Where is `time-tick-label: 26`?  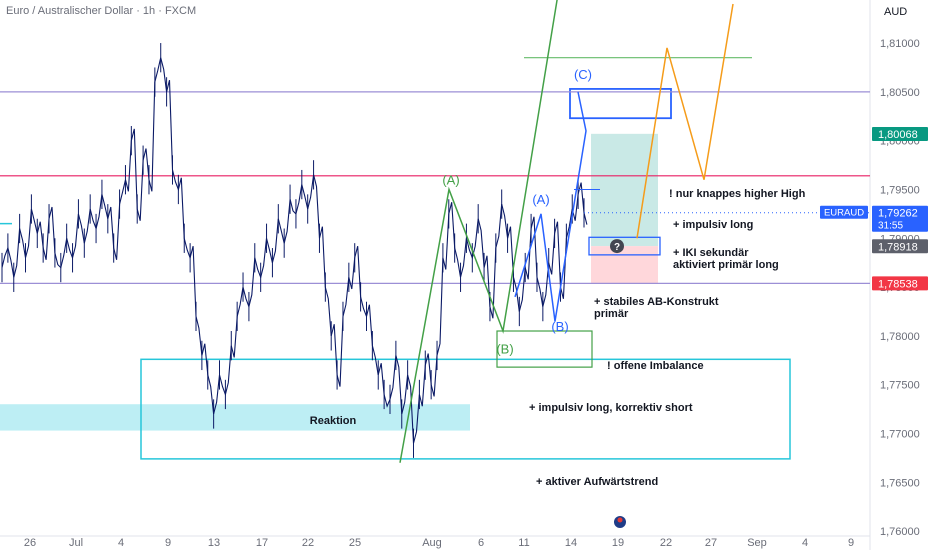
time-tick-label: 26 is located at coordinates (30, 543).